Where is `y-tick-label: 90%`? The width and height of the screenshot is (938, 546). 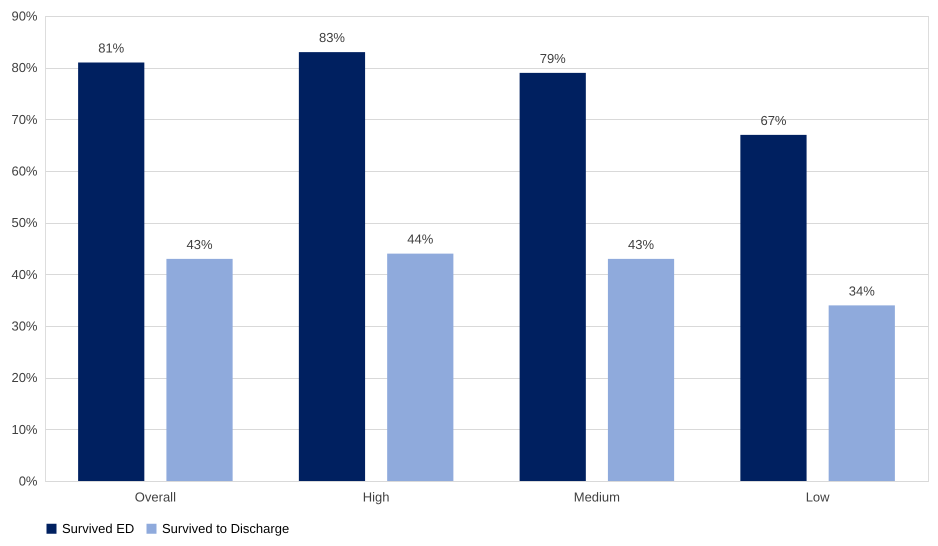 y-tick-label: 90% is located at coordinates (24, 16).